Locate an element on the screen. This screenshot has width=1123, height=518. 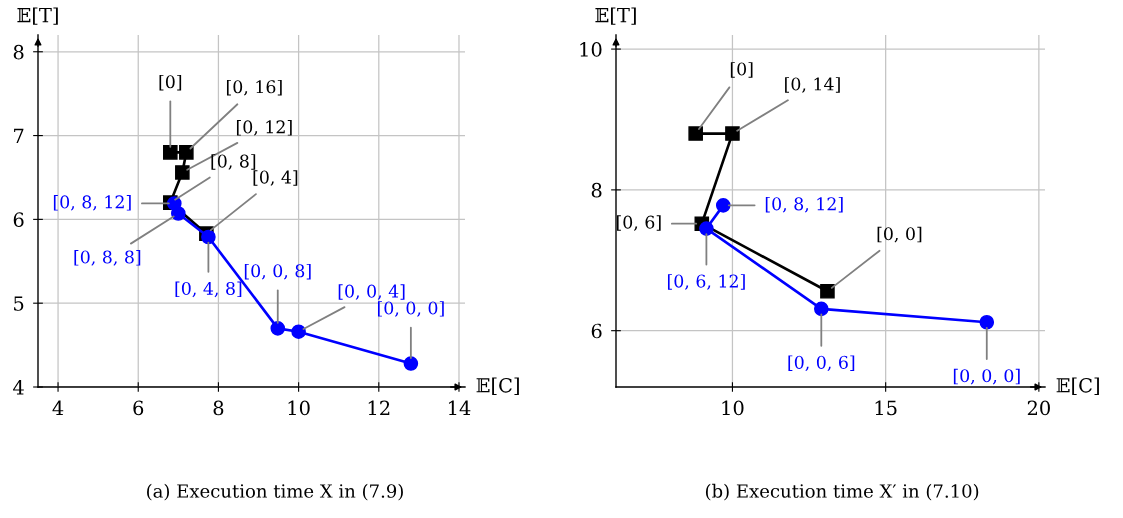
text: (b) Execution time X′ in (7.10) is located at coordinates (842, 492).